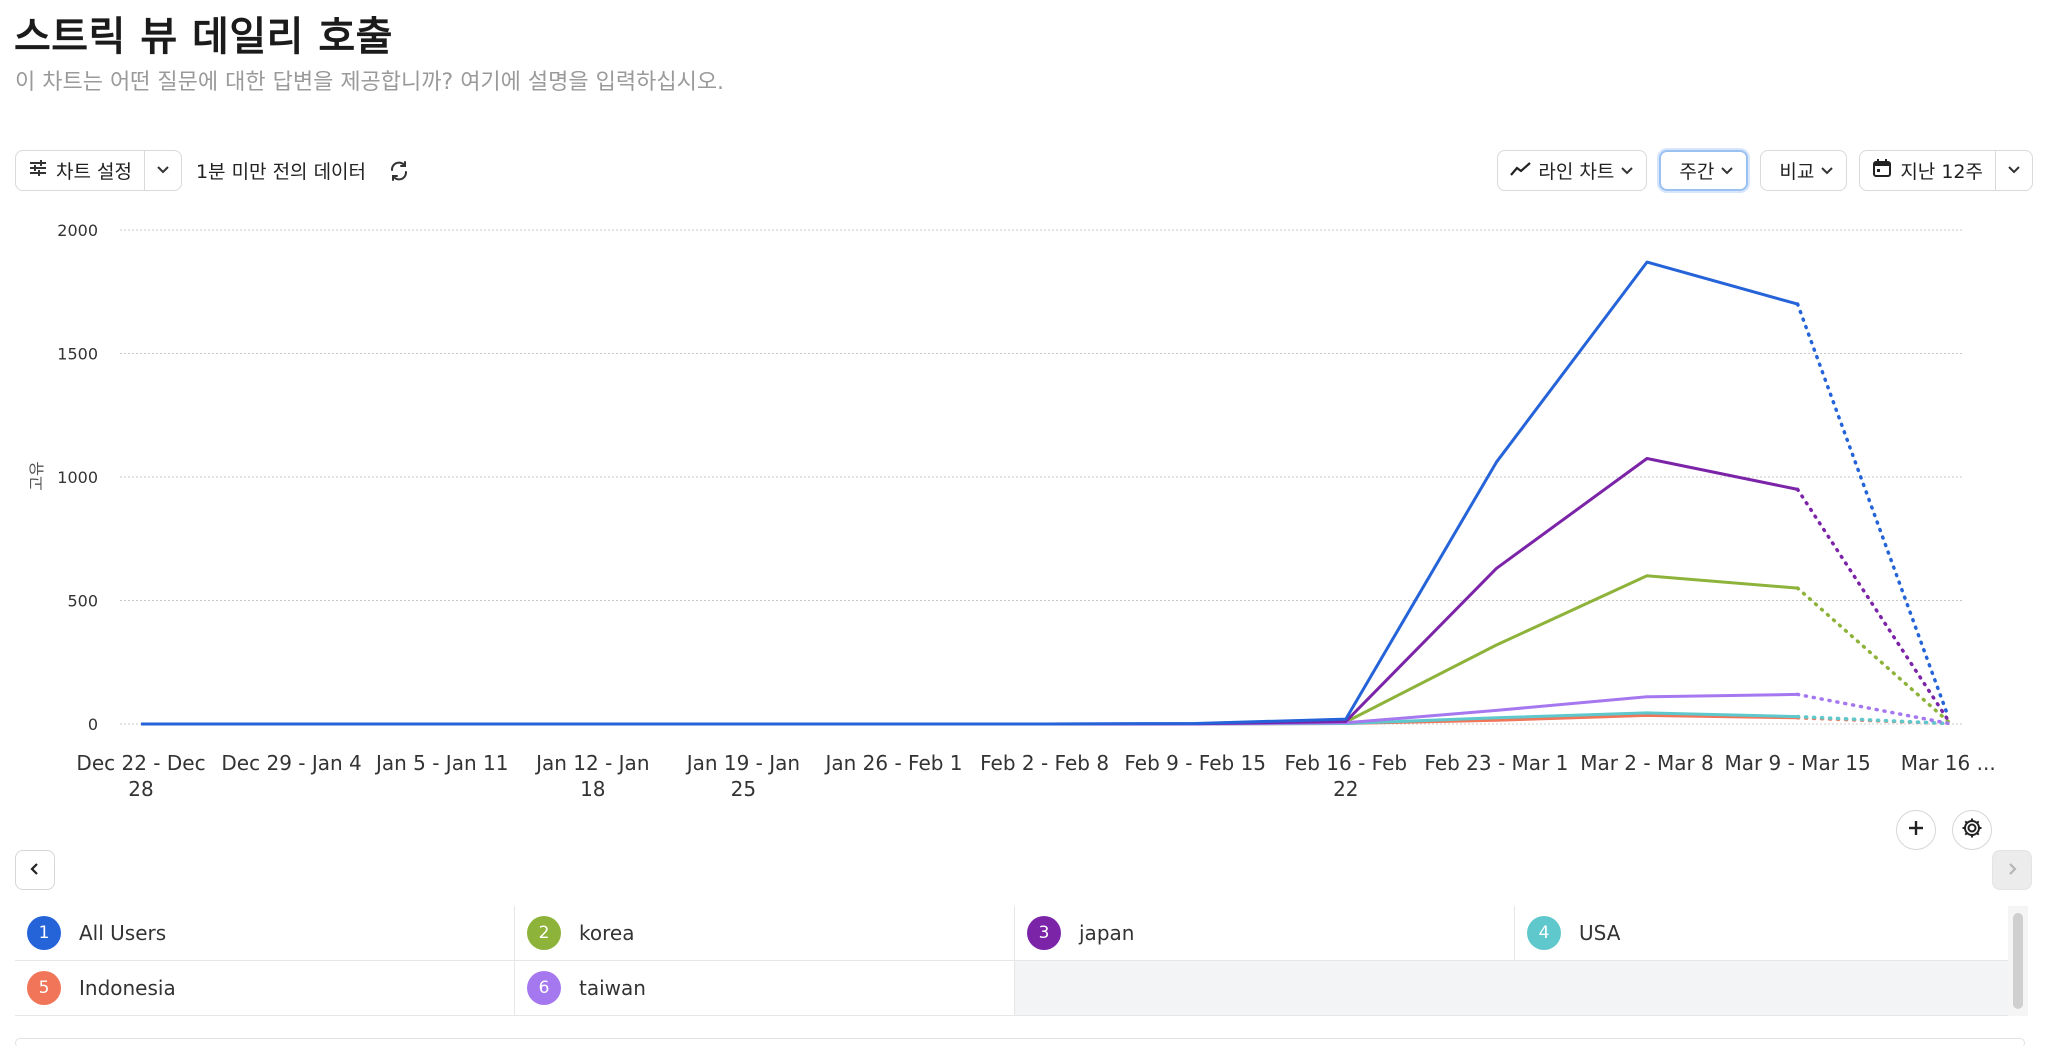 The image size is (2048, 1046). I want to click on toolbar-left: 차트 설정 1분 미만 전의 데이터, so click(213, 170).